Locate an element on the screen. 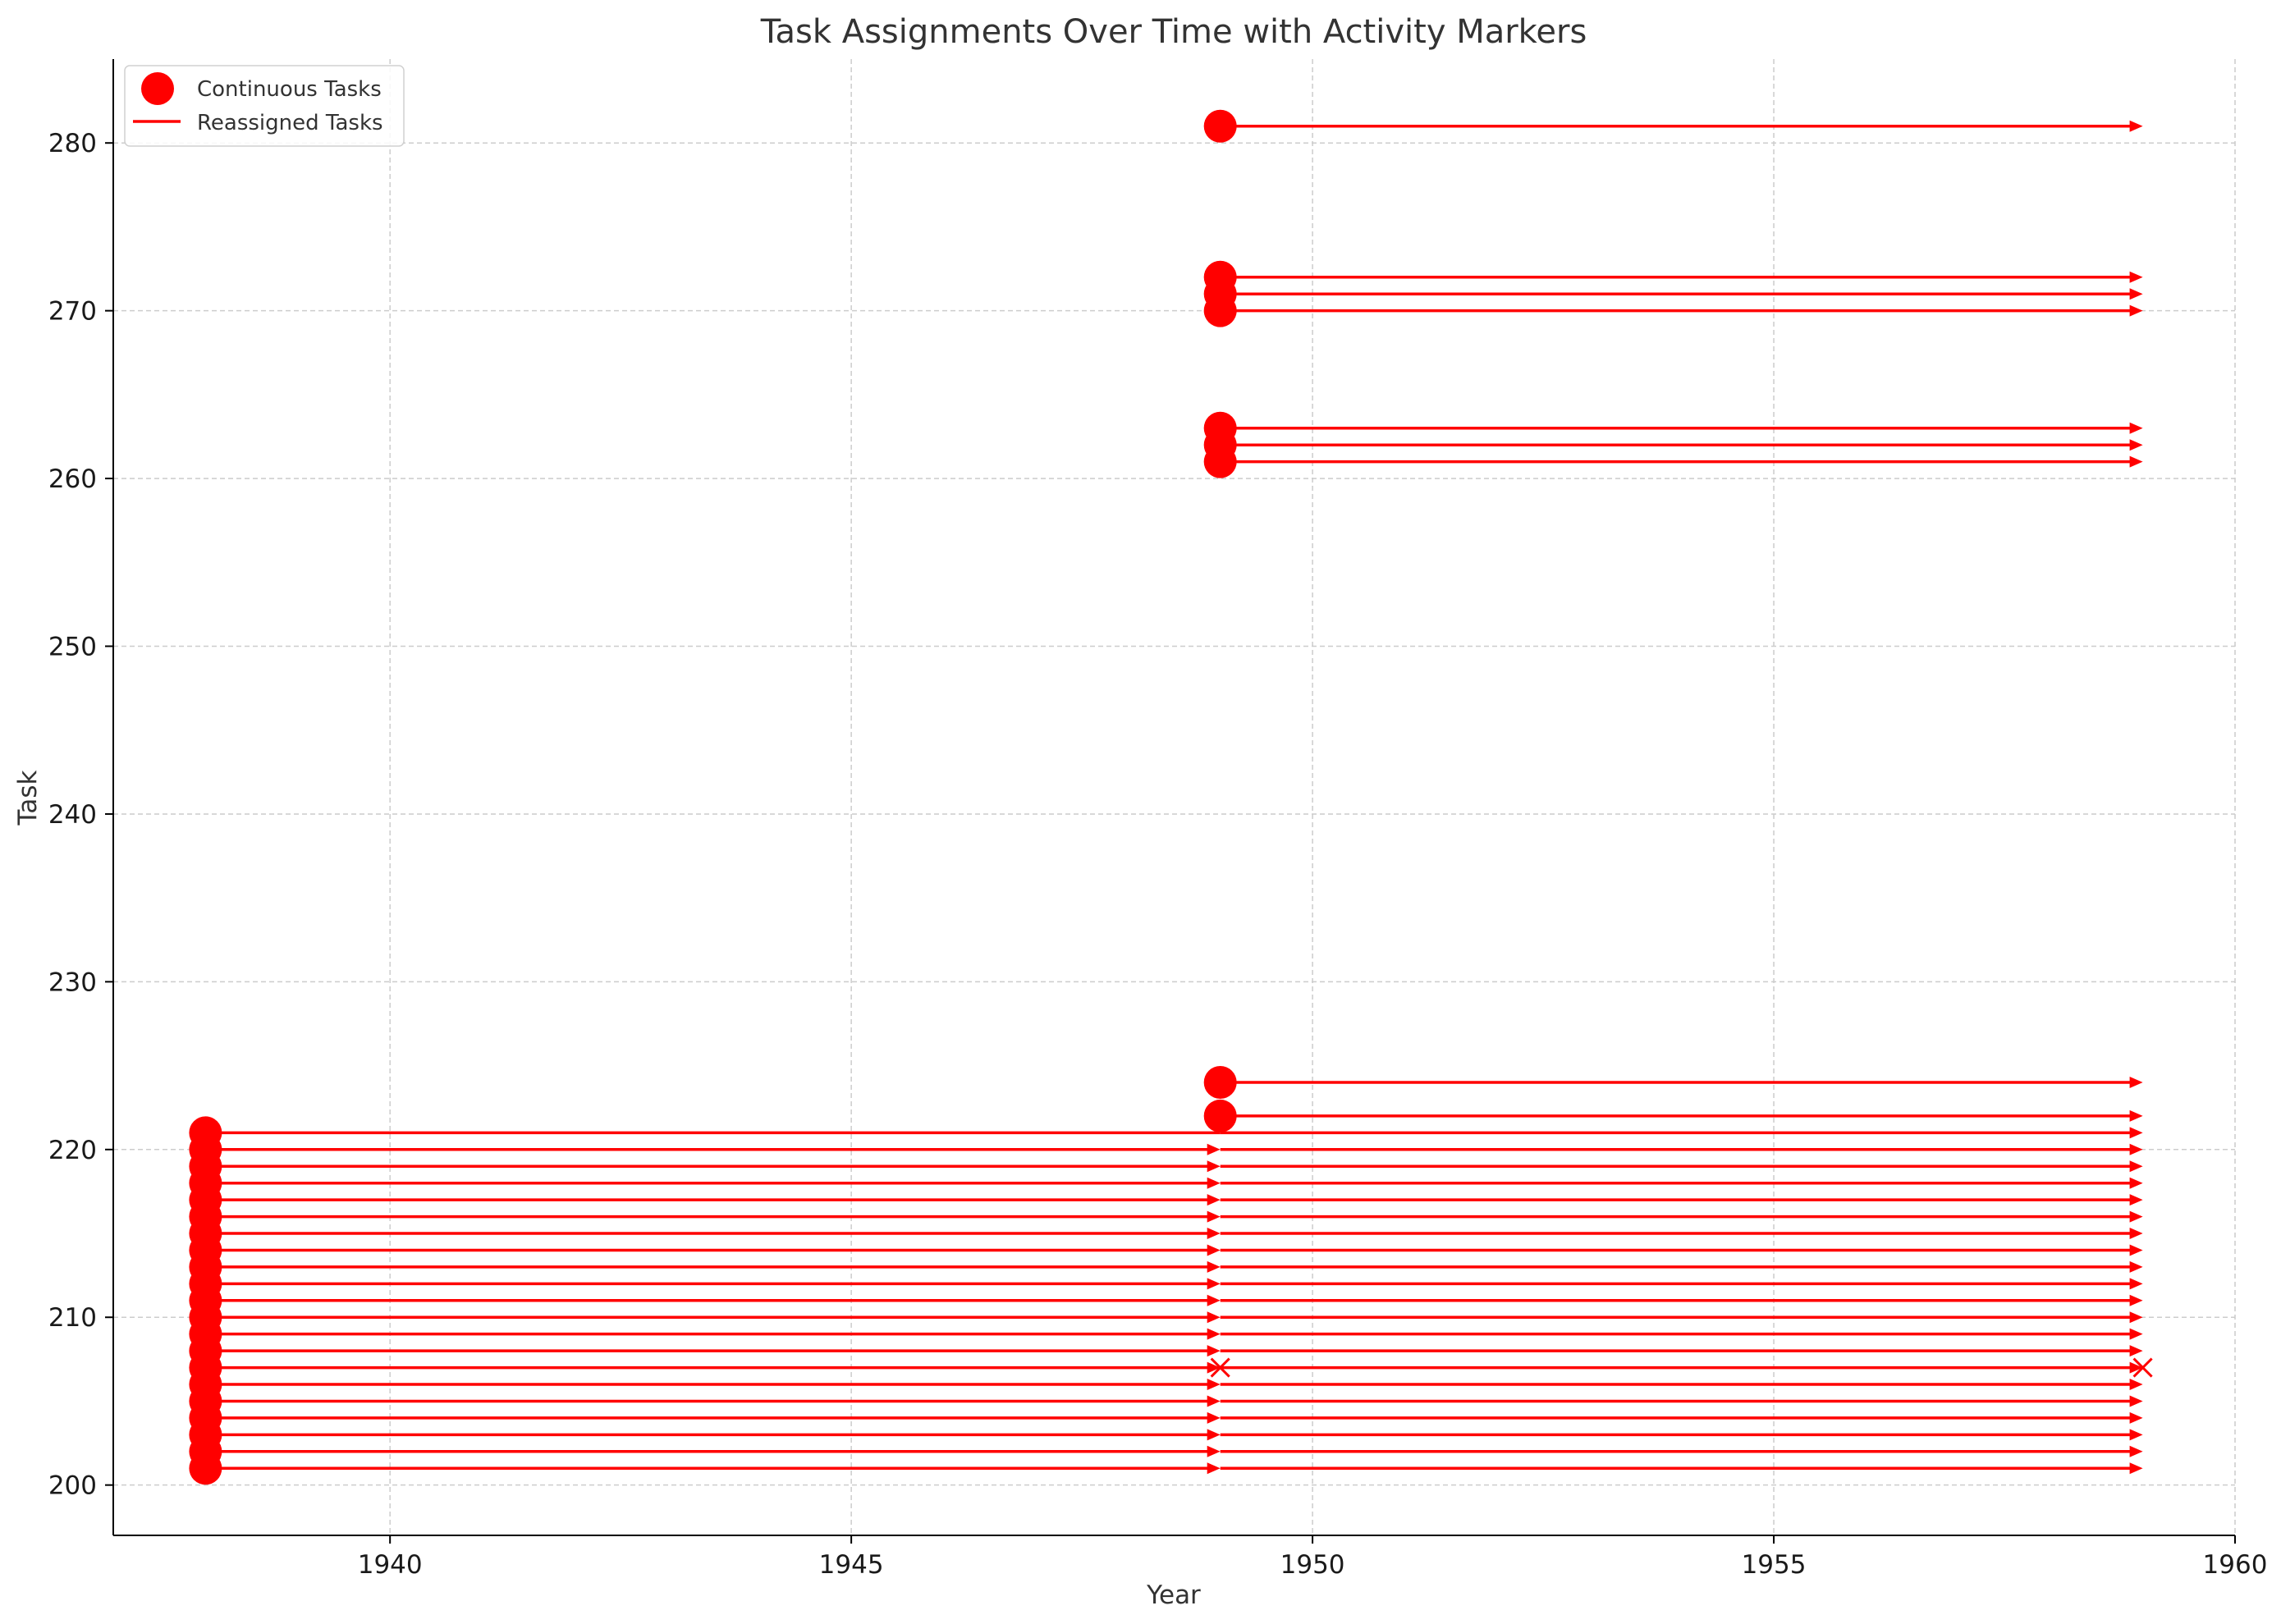  legend-continuous-marker is located at coordinates (157, 88).